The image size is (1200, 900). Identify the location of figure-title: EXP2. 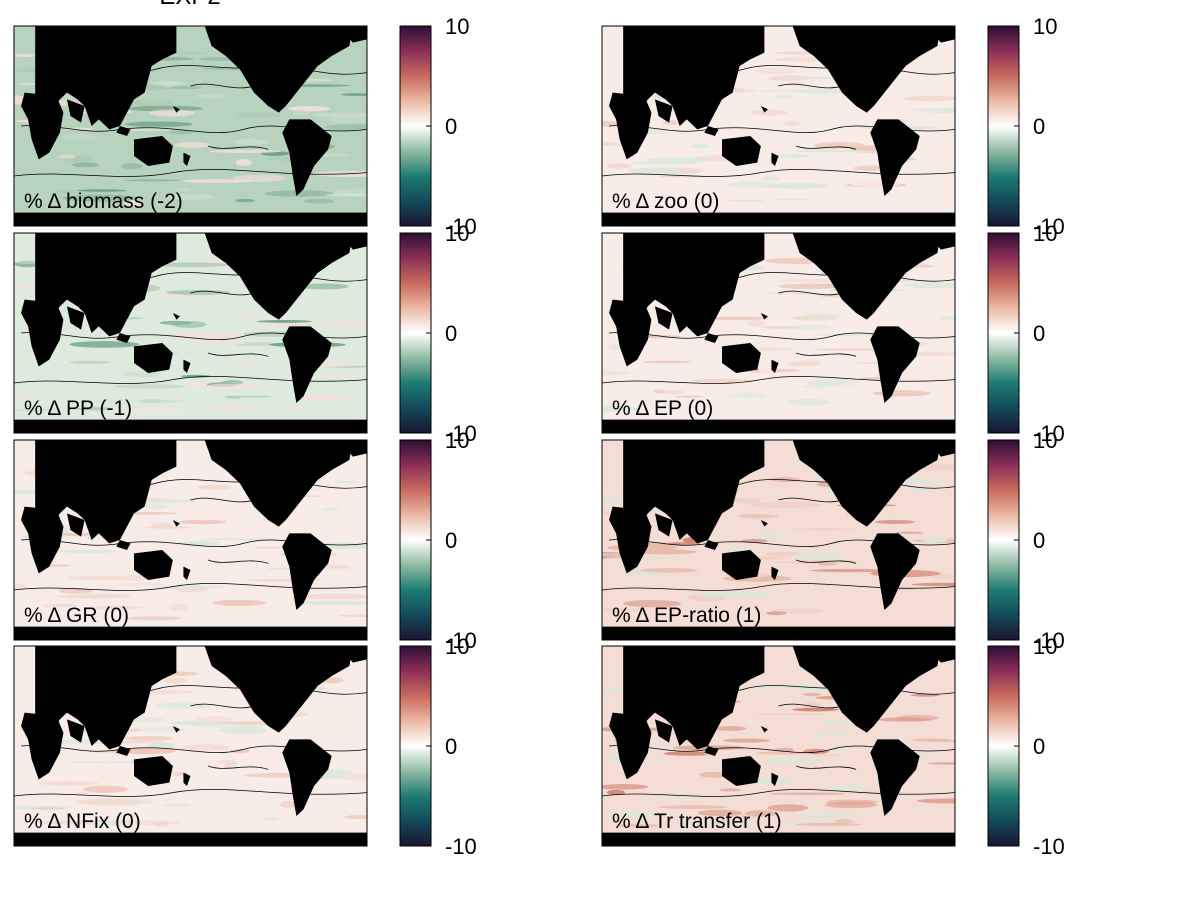
(189, 5).